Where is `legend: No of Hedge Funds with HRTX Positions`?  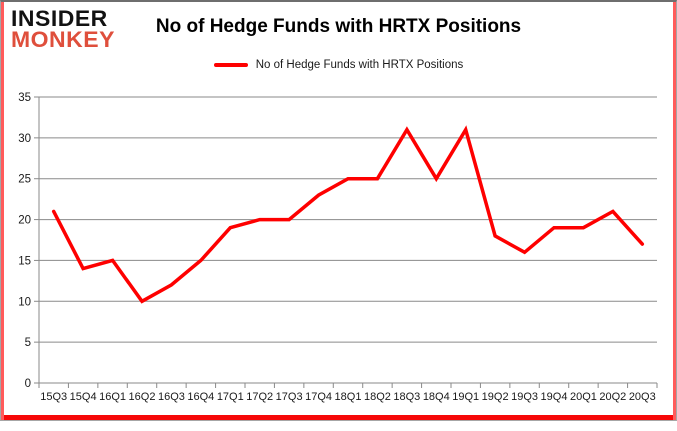 legend: No of Hedge Funds with HRTX Positions is located at coordinates (338, 65).